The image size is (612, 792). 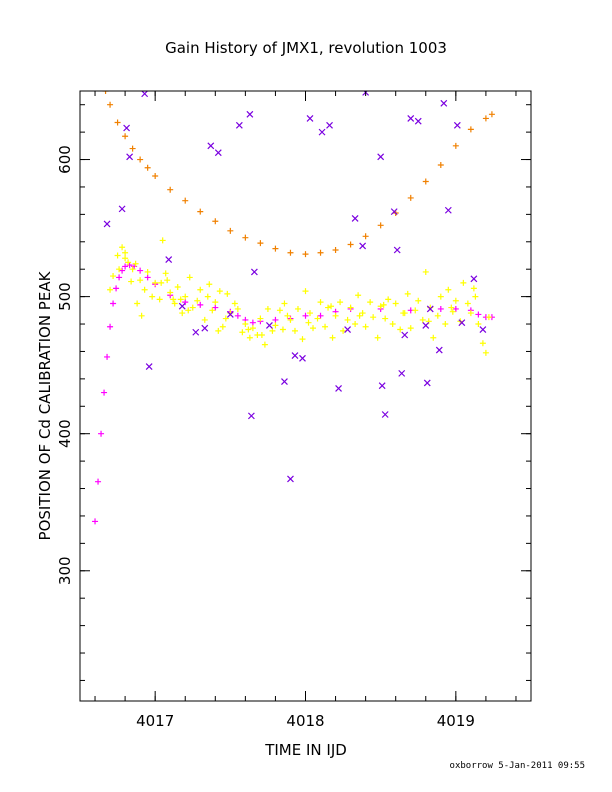 What do you see at coordinates (306, 48) in the screenshot?
I see `chart-title: Gain History of JMX1, revolution 1003` at bounding box center [306, 48].